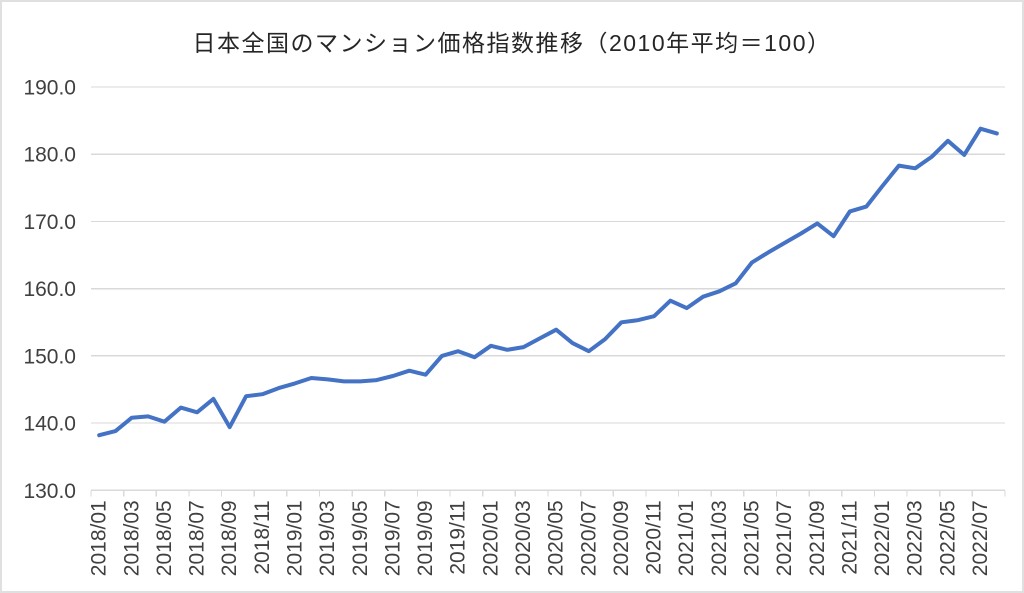 Image resolution: width=1024 pixels, height=593 pixels. I want to click on y-axis-label: 140.0, so click(49, 424).